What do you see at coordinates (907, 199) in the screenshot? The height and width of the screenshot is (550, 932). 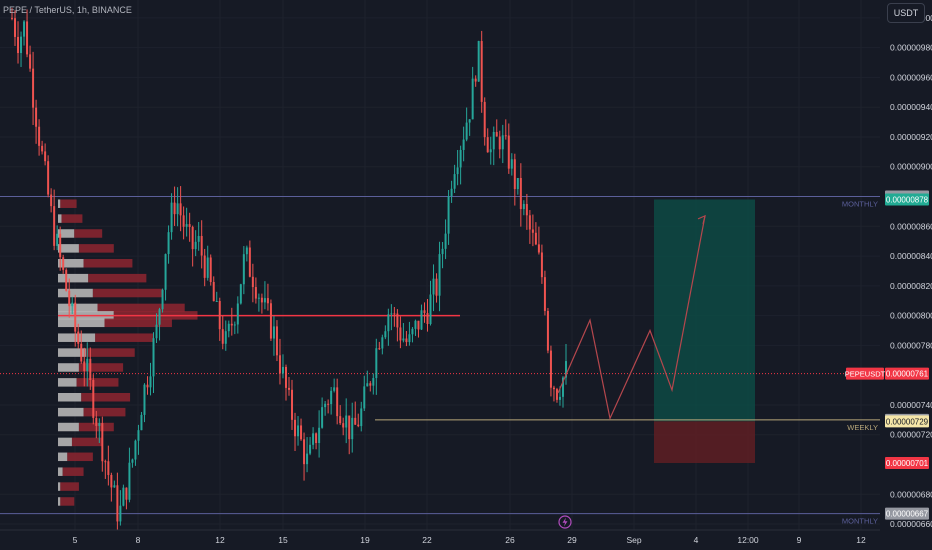 I see `target-label: 0.00000878` at bounding box center [907, 199].